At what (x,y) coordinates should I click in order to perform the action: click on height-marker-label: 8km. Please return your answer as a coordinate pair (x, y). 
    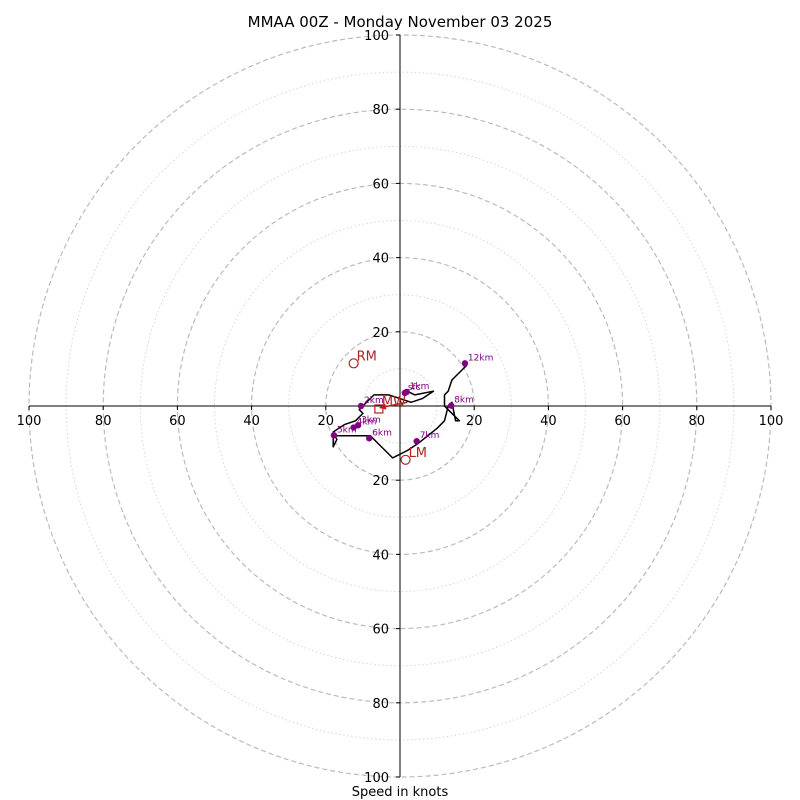
    Looking at the image, I should click on (464, 401).